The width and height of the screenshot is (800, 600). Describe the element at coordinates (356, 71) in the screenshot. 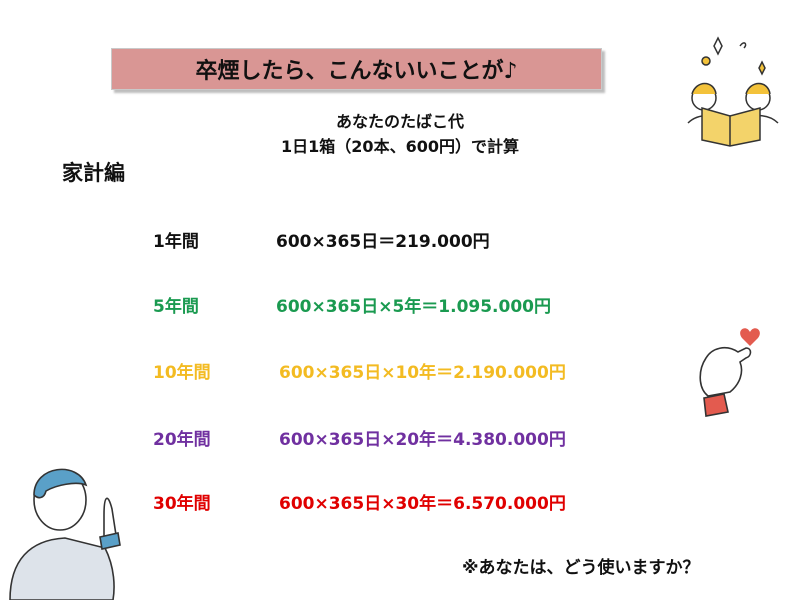

I see `title-text: 卒煙したら、こんないいことが♪` at that location.